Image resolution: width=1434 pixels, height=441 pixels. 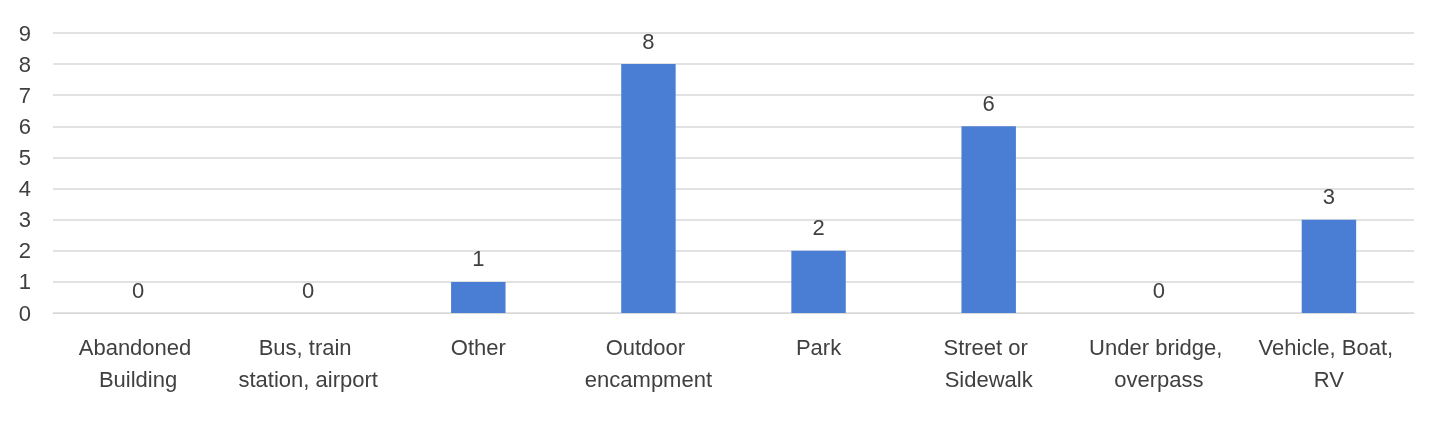 What do you see at coordinates (24, 220) in the screenshot?
I see `y-tick-label: 3` at bounding box center [24, 220].